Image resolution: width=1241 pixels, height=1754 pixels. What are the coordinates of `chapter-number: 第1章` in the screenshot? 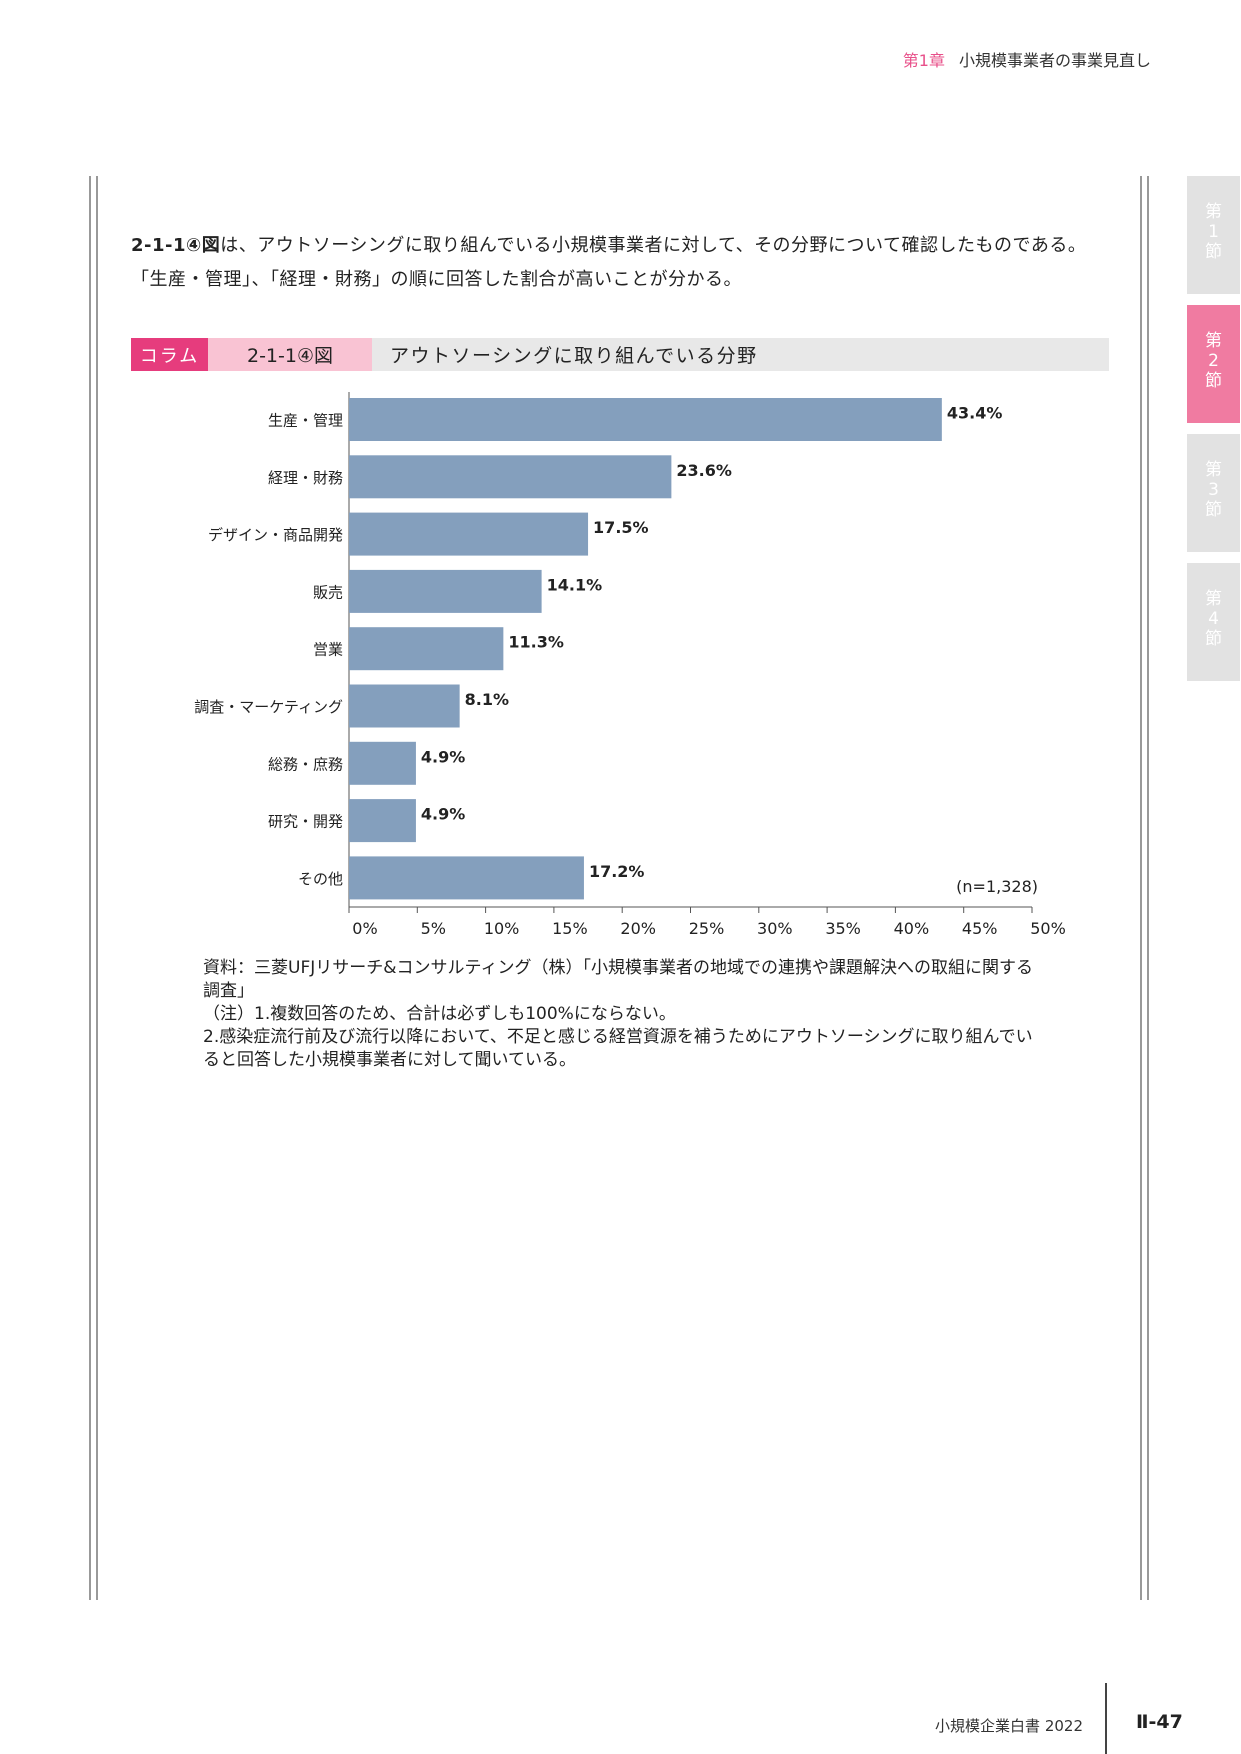 It's located at (923, 60).